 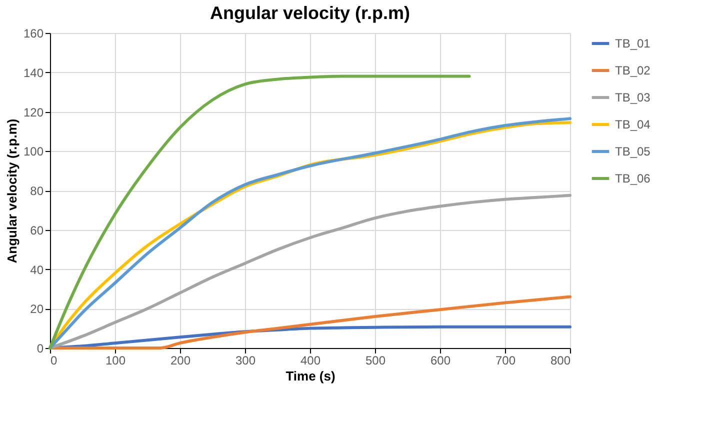 I want to click on legend-label: TB_03, so click(x=633, y=97).